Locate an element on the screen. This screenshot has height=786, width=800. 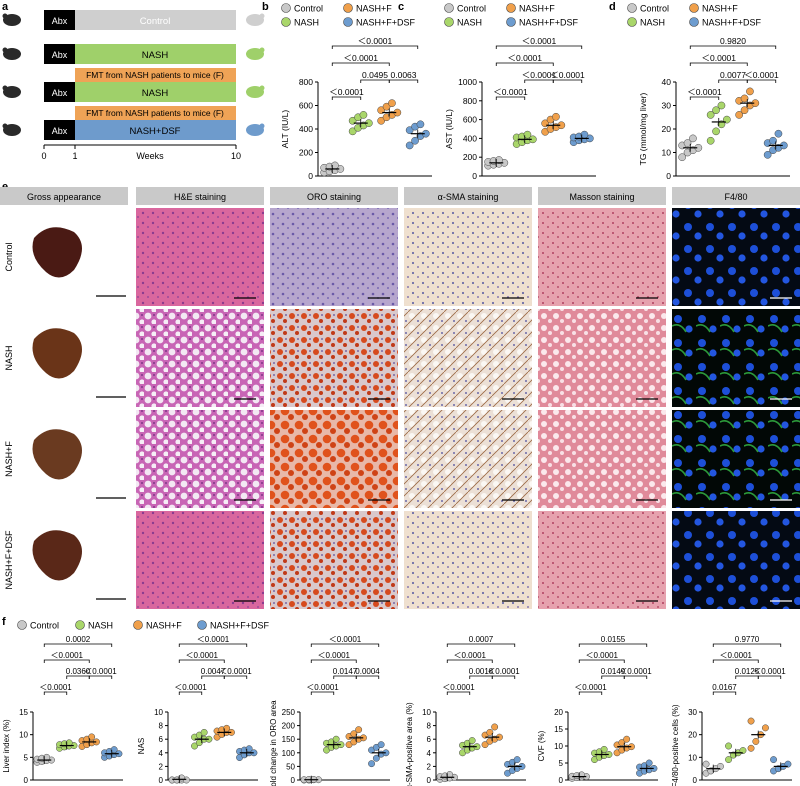
significance-label: 0.0077 is located at coordinates (733, 75).